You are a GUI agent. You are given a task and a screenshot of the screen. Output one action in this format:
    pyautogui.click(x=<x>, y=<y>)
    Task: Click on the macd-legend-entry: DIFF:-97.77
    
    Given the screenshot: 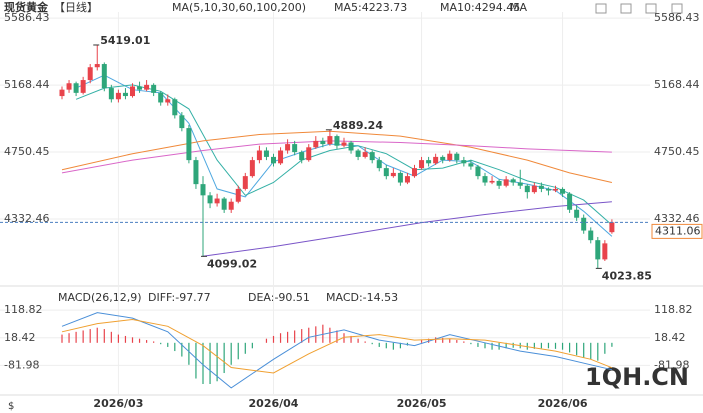 What is the action you would take?
    pyautogui.click(x=179, y=297)
    